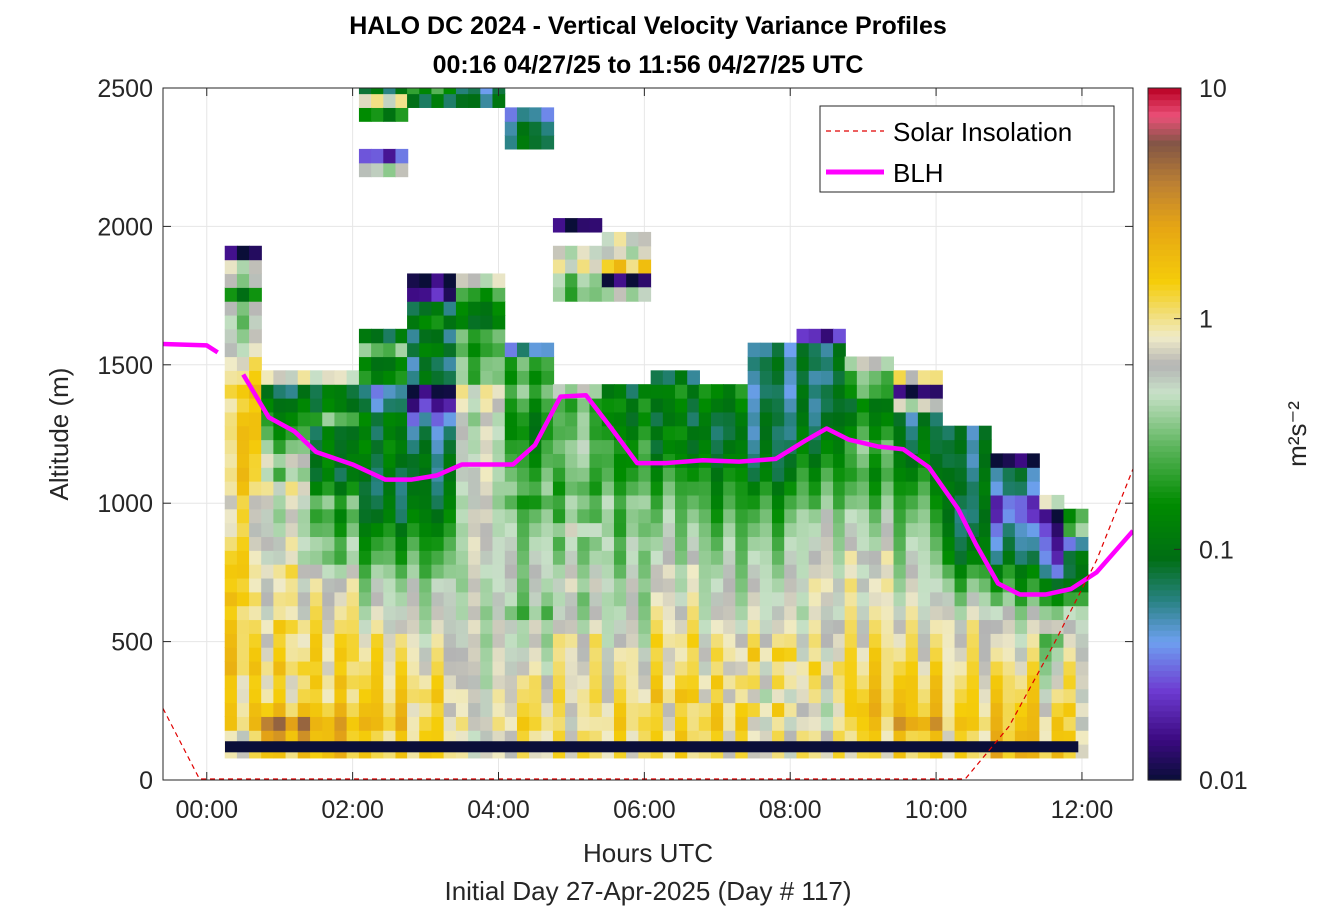 The height and width of the screenshot is (911, 1343). I want to click on x-axis-label-day: Initial Day 27-Apr-2025 (Day # 117), so click(647, 891).